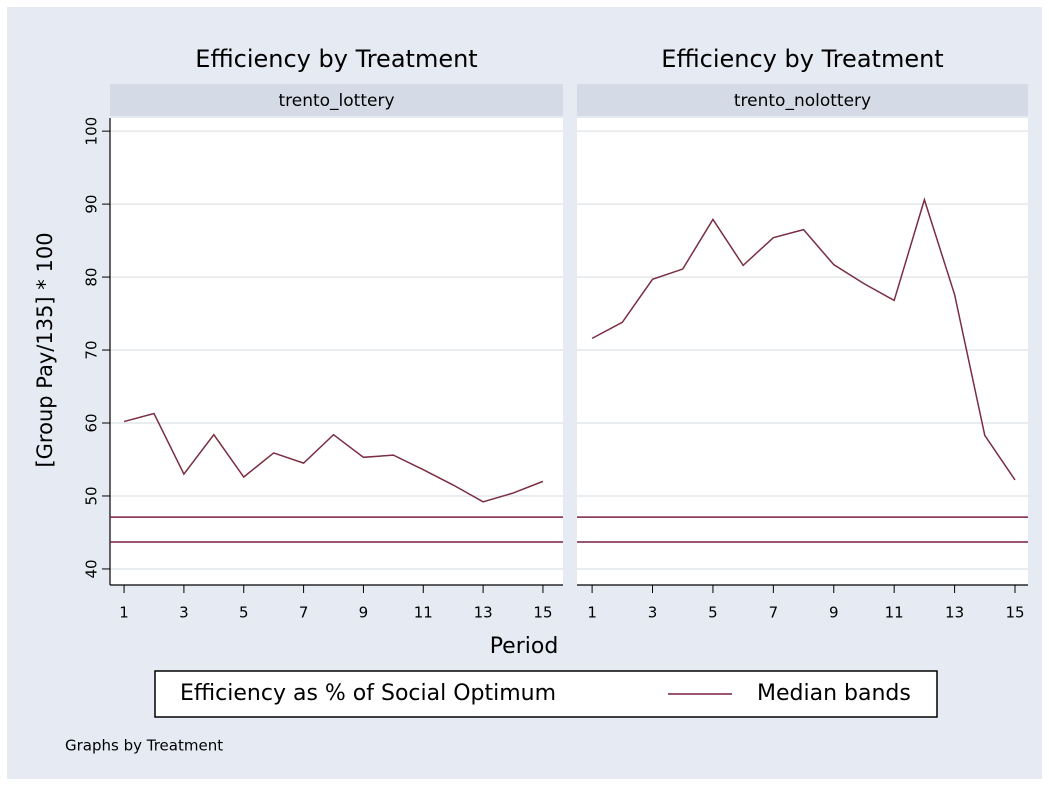 The image size is (1049, 786). I want to click on panel-subtitle: trento_nolottery, so click(802, 101).